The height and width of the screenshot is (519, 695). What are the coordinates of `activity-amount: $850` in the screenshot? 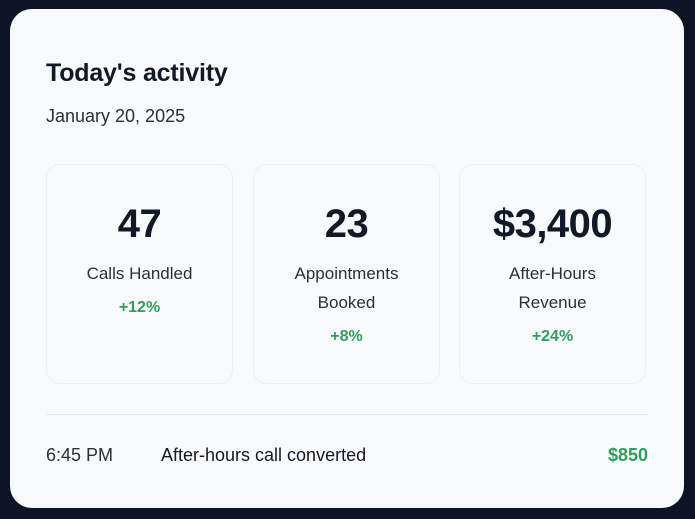 It's located at (627, 455).